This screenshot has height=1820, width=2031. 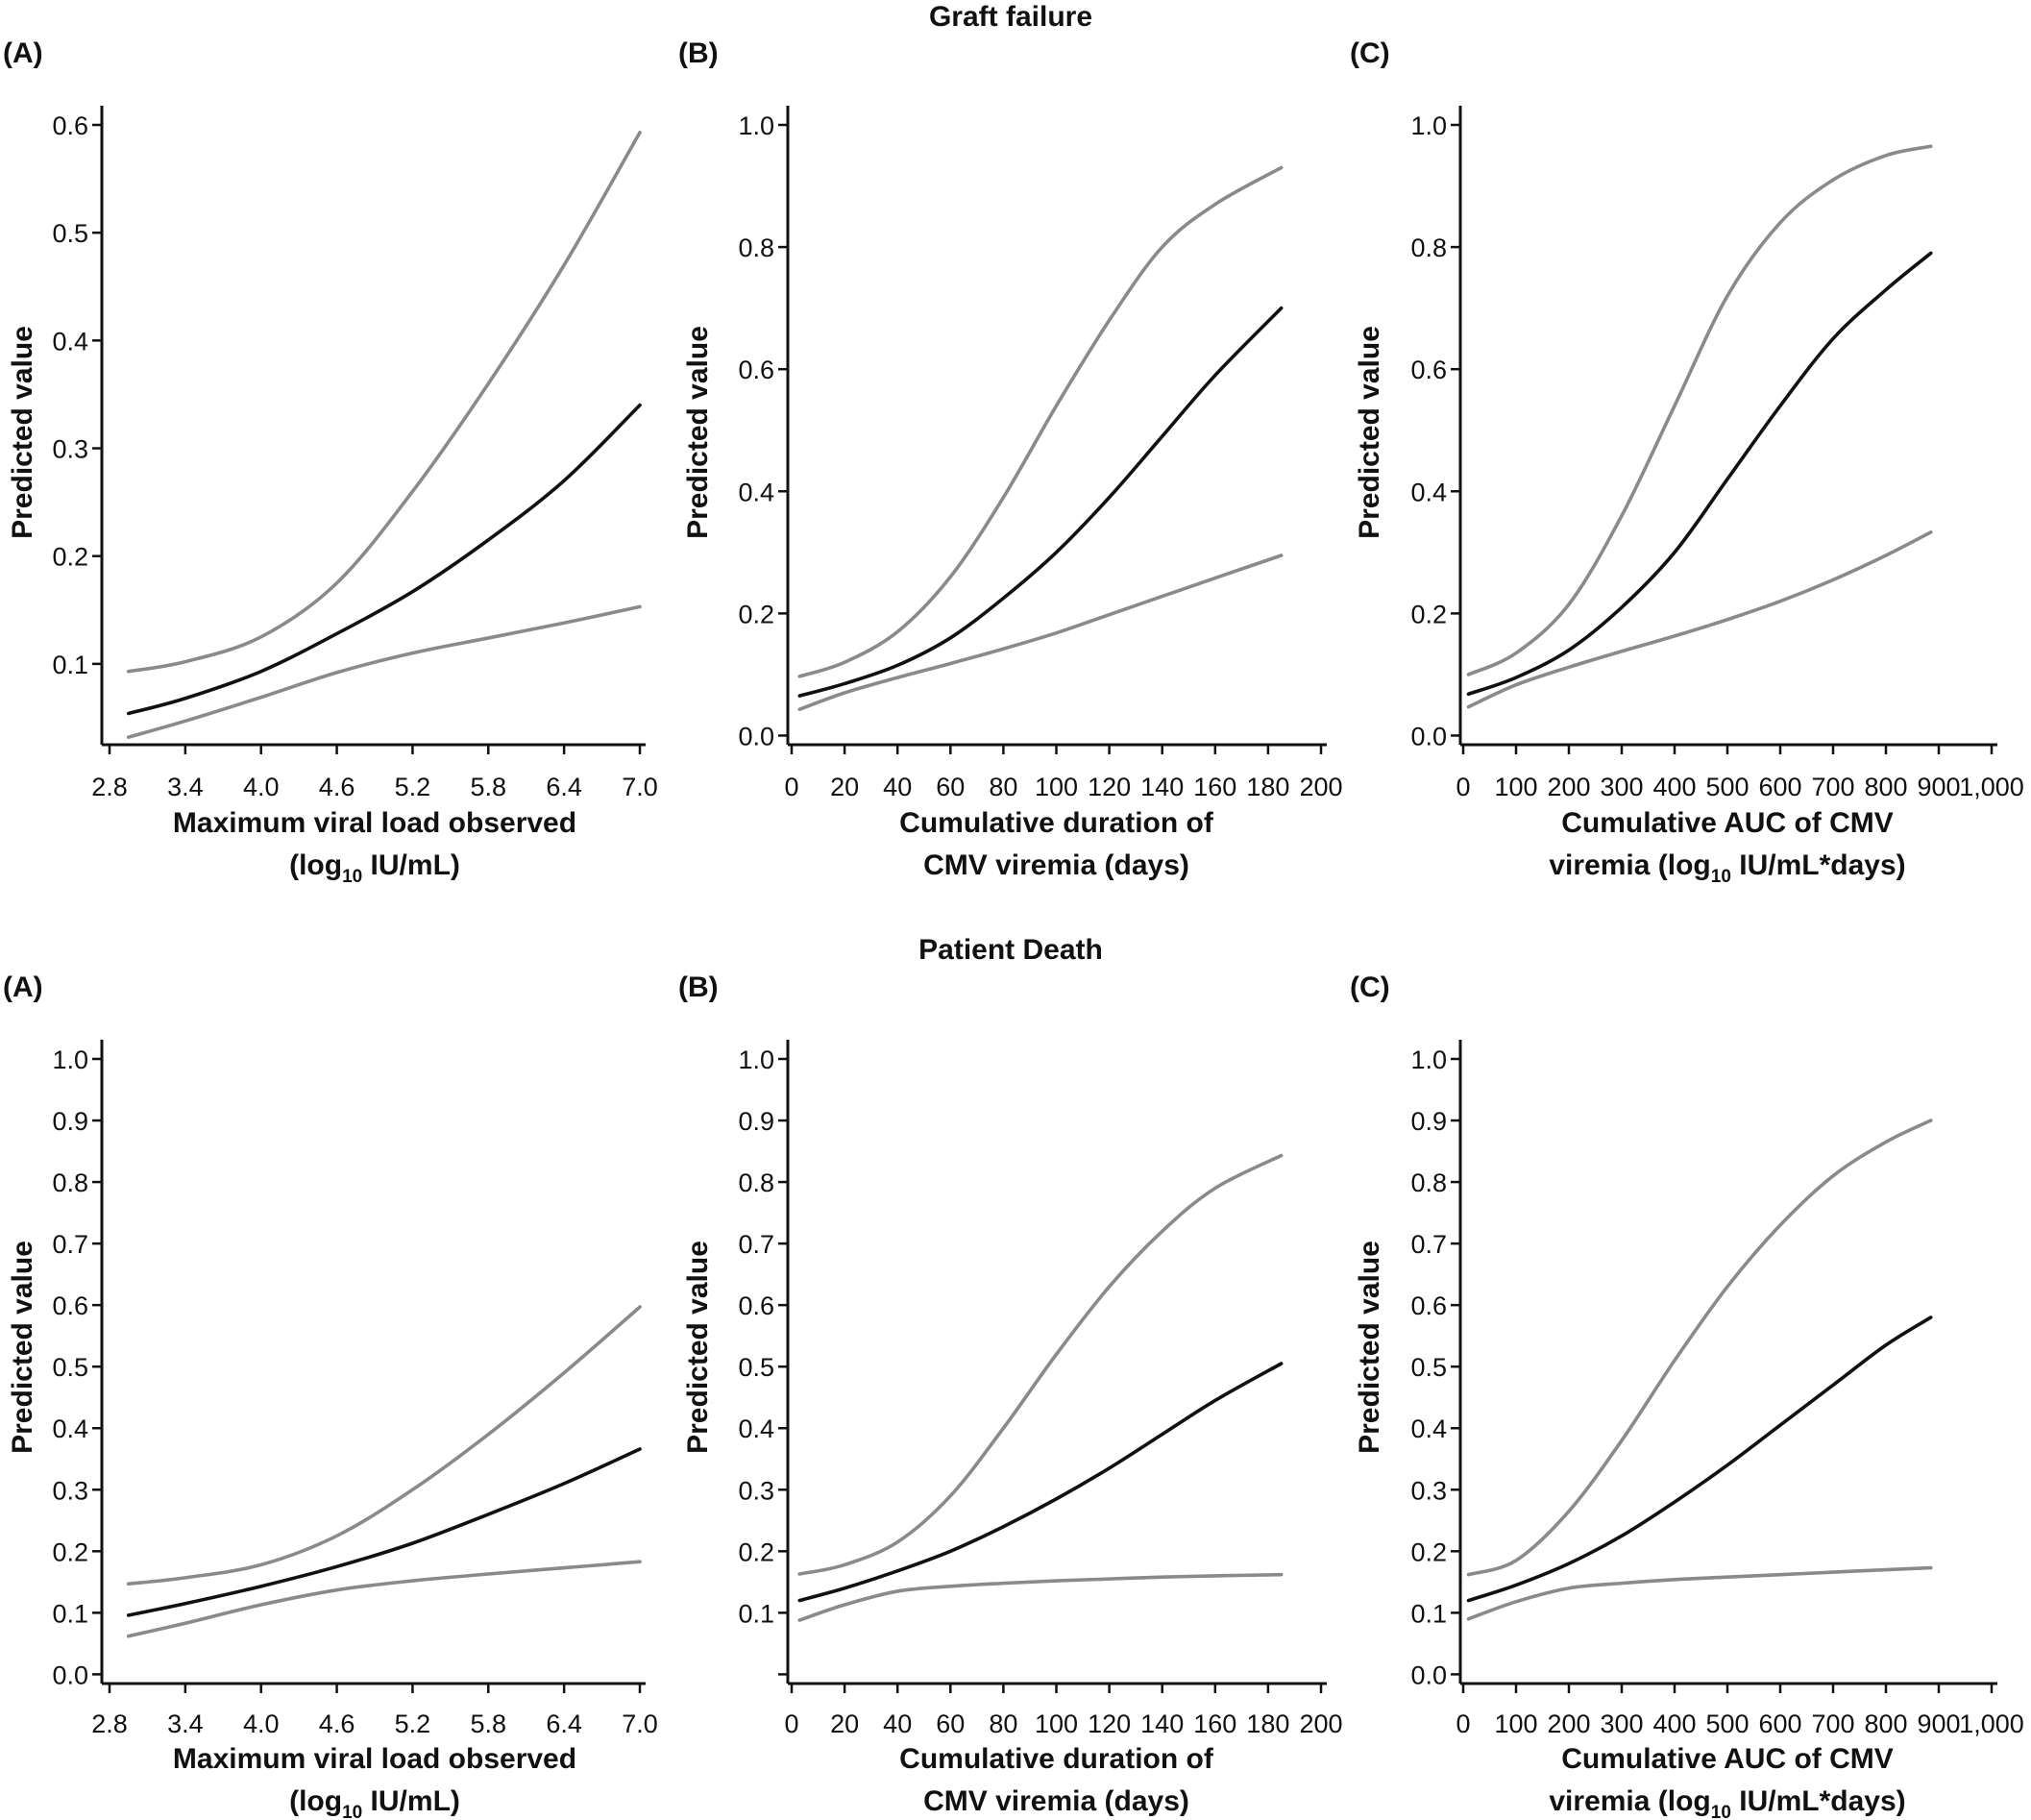 What do you see at coordinates (413, 787) in the screenshot?
I see `x-tick-label: 5.2` at bounding box center [413, 787].